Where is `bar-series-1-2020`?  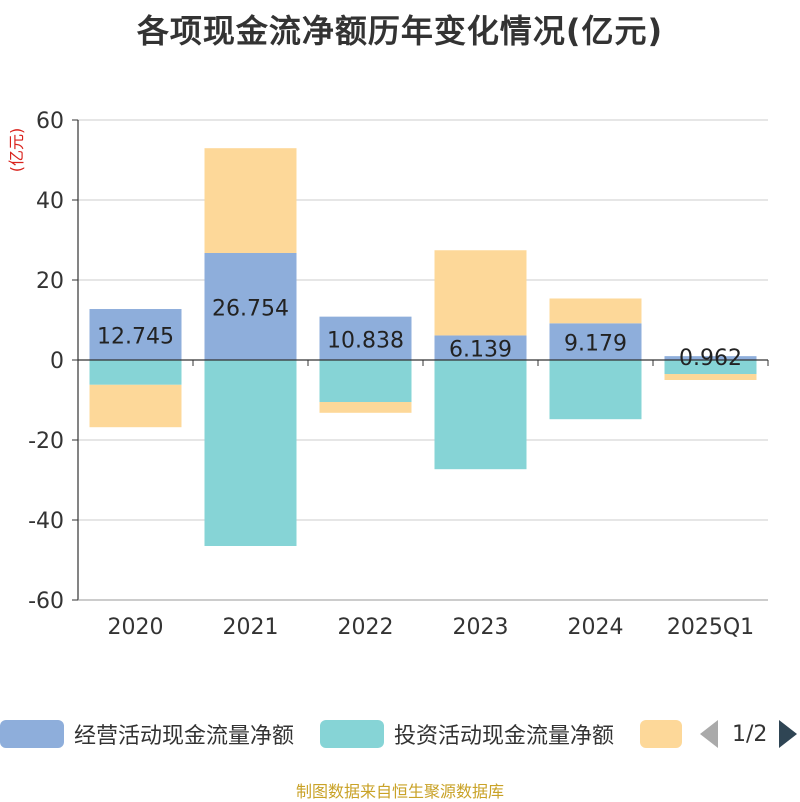 bar-series-1-2020 is located at coordinates (135, 372).